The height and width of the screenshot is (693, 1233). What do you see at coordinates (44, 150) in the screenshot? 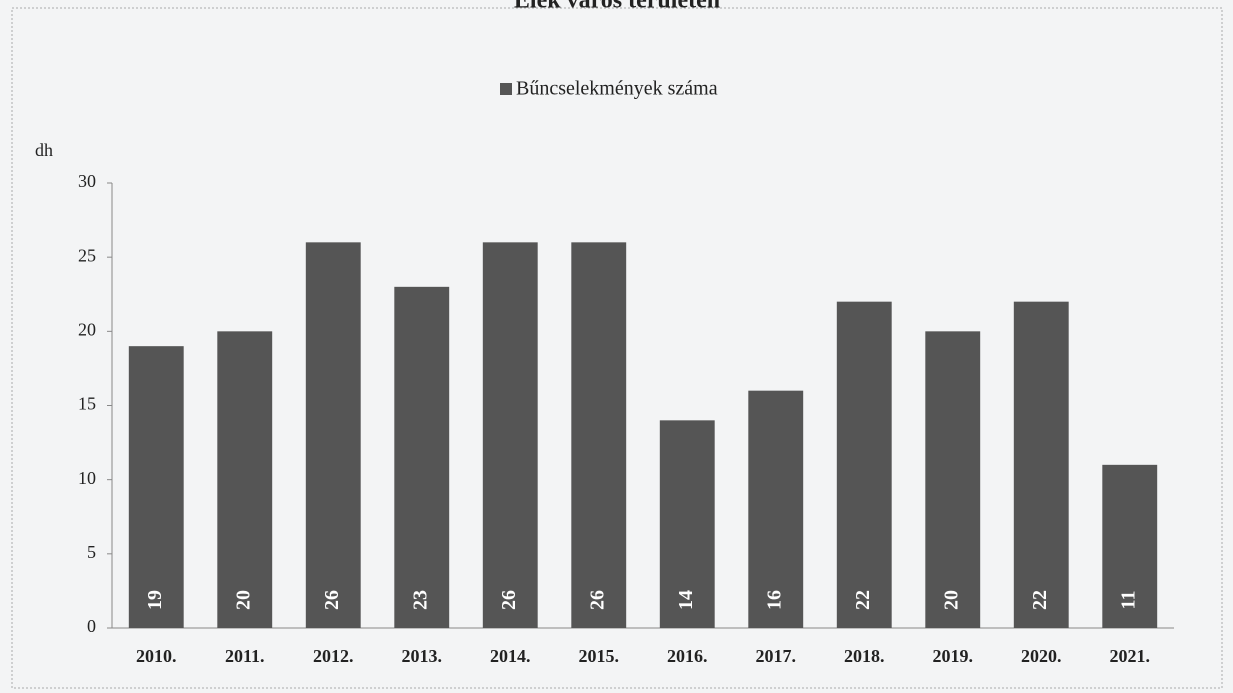
I see `y-axis-label: dh` at bounding box center [44, 150].